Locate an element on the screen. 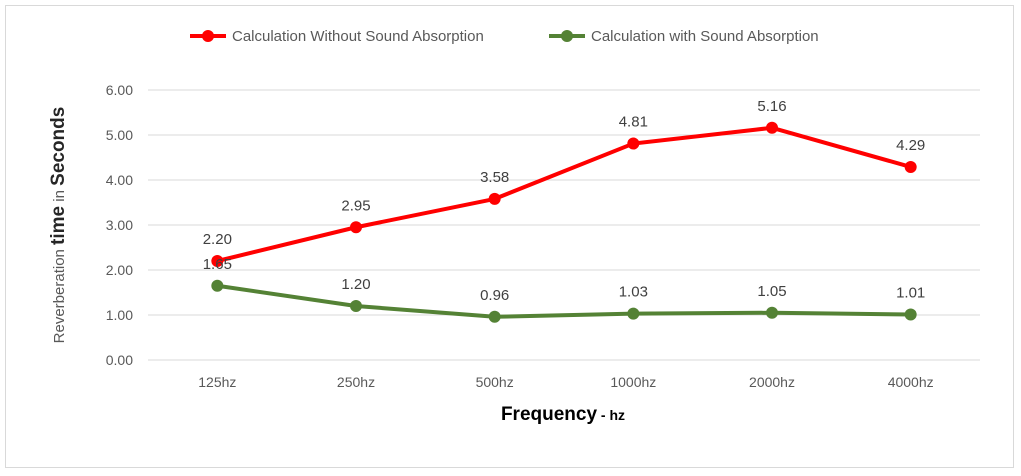 Image resolution: width=1021 pixels, height=476 pixels. y-tick-labels: 0.00 1.00 2.00 3.00 4.00 5.00 6.00 is located at coordinates (119, 225).